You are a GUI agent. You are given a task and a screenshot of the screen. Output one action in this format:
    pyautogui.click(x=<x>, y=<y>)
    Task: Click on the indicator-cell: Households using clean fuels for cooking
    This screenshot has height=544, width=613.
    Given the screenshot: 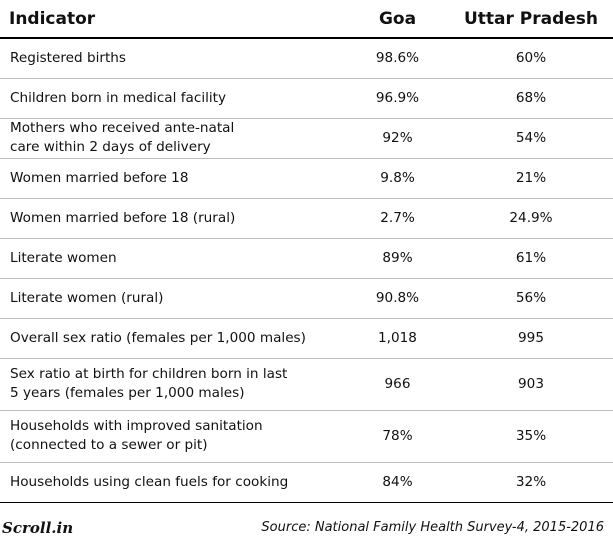 What is the action you would take?
    pyautogui.click(x=165, y=482)
    